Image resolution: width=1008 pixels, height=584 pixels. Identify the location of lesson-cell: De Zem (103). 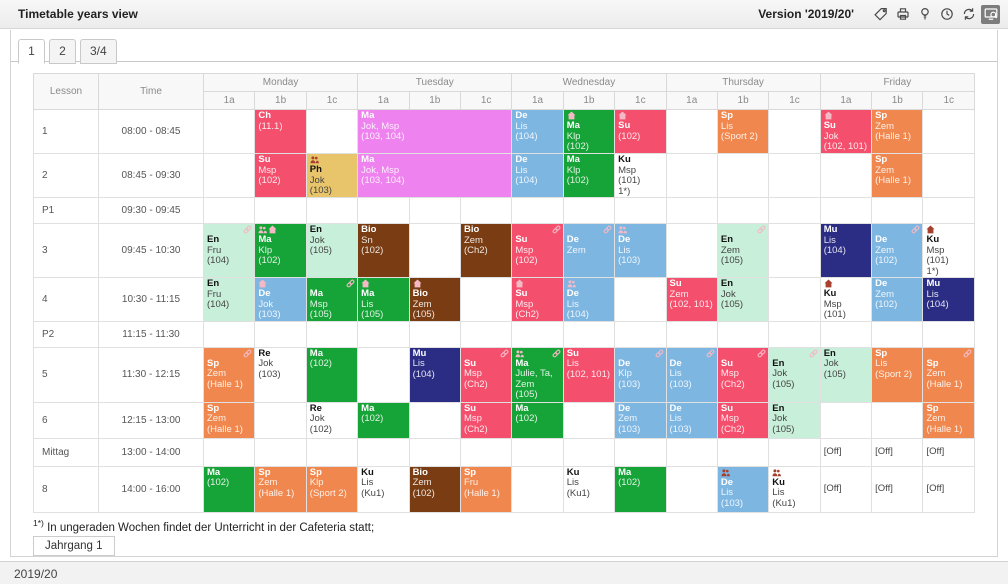
(640, 420).